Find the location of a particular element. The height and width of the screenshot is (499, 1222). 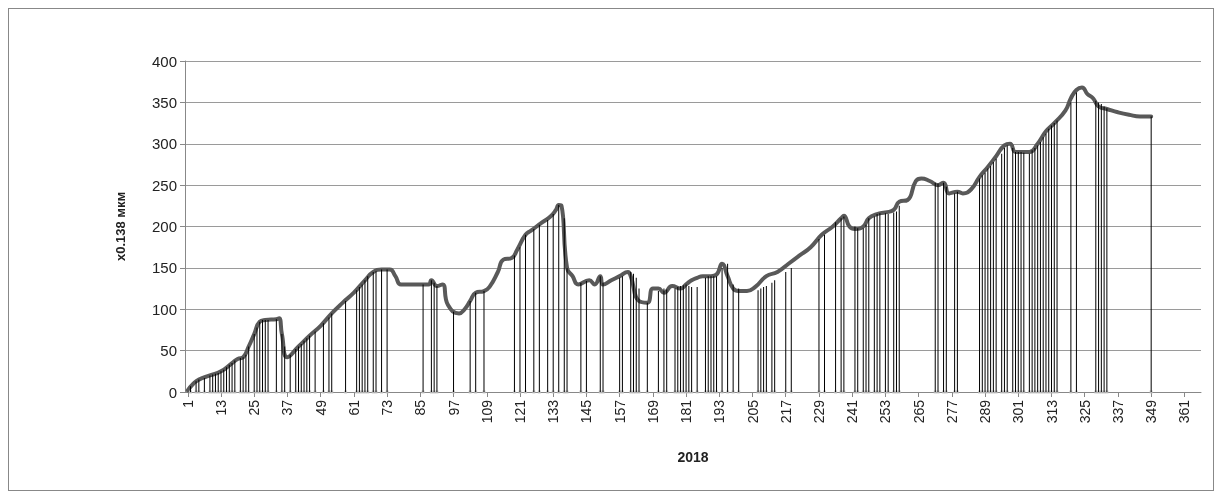

x-tick-label: 1 is located at coordinates (187, 403).